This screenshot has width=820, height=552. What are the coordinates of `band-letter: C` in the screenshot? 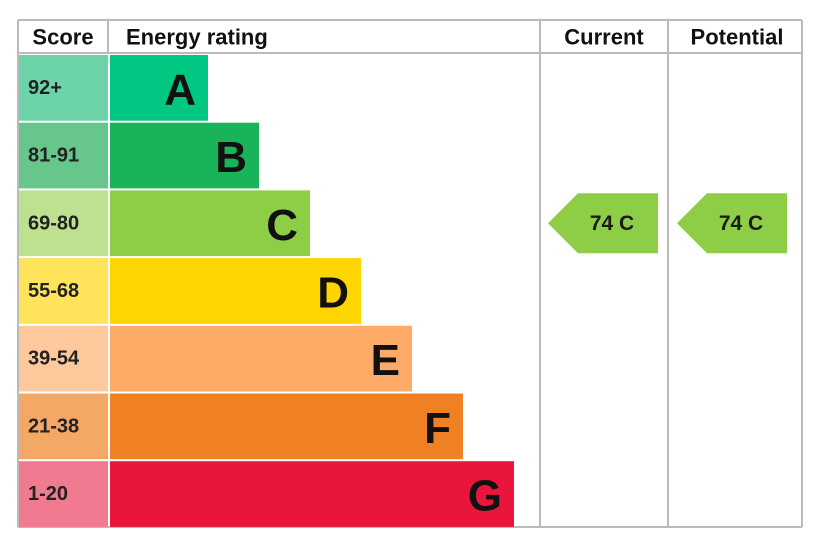 It's located at (282, 225).